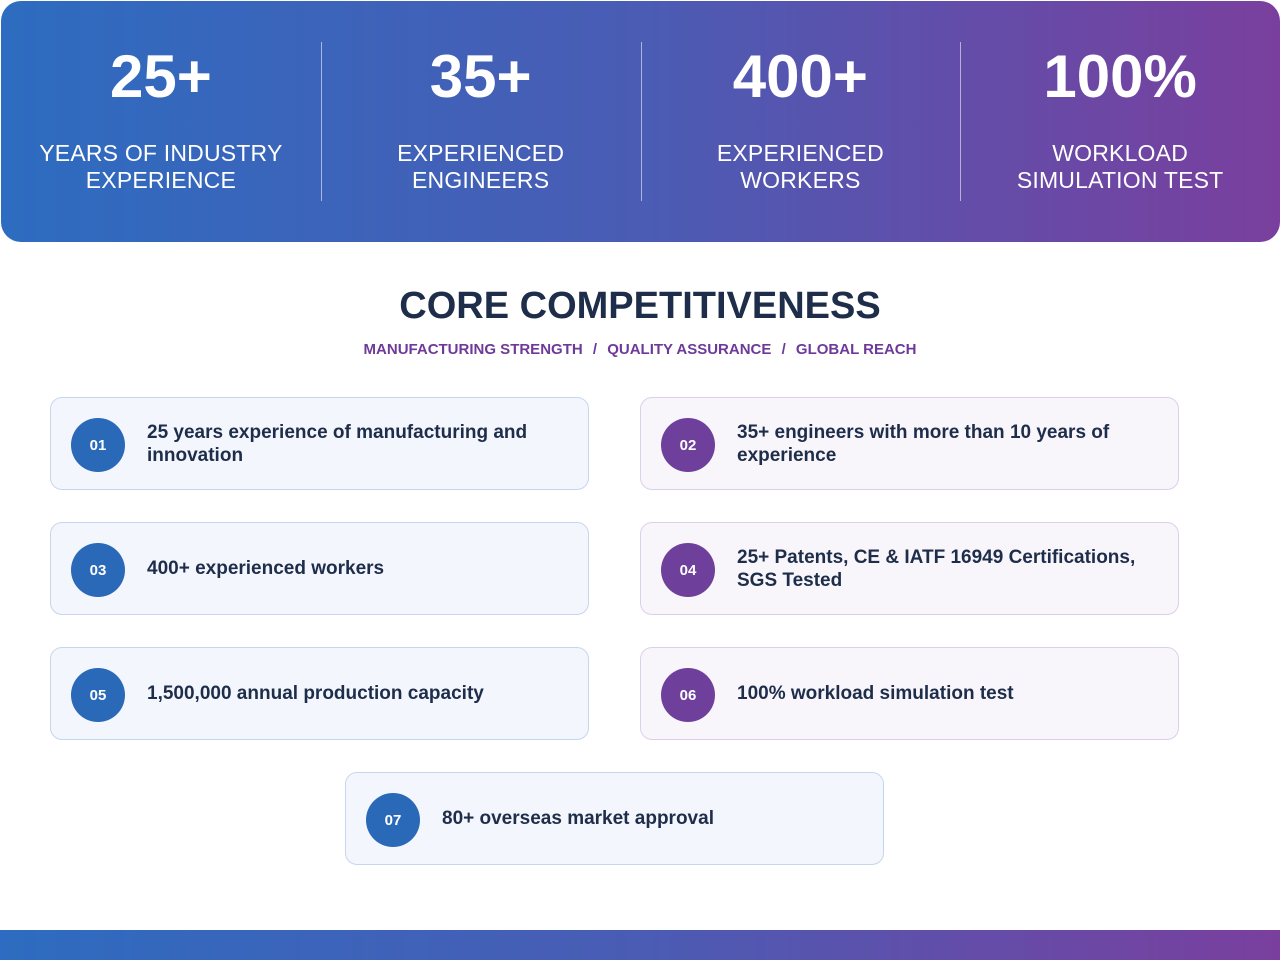 The image size is (1280, 960). I want to click on stat-label: WORKLOAD SIMULATION TEST, so click(1120, 167).